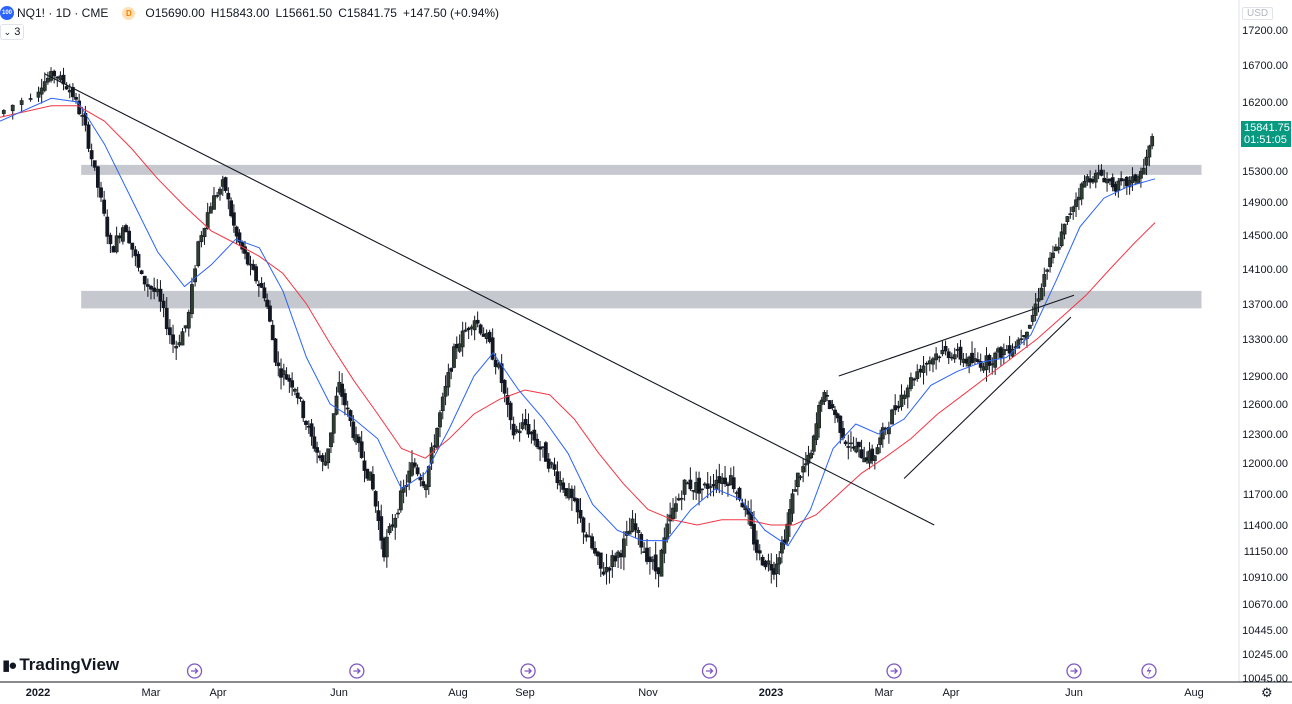 This screenshot has height=704, width=1292. What do you see at coordinates (60, 665) in the screenshot?
I see `tradingview-logo: ▮● TradingView` at bounding box center [60, 665].